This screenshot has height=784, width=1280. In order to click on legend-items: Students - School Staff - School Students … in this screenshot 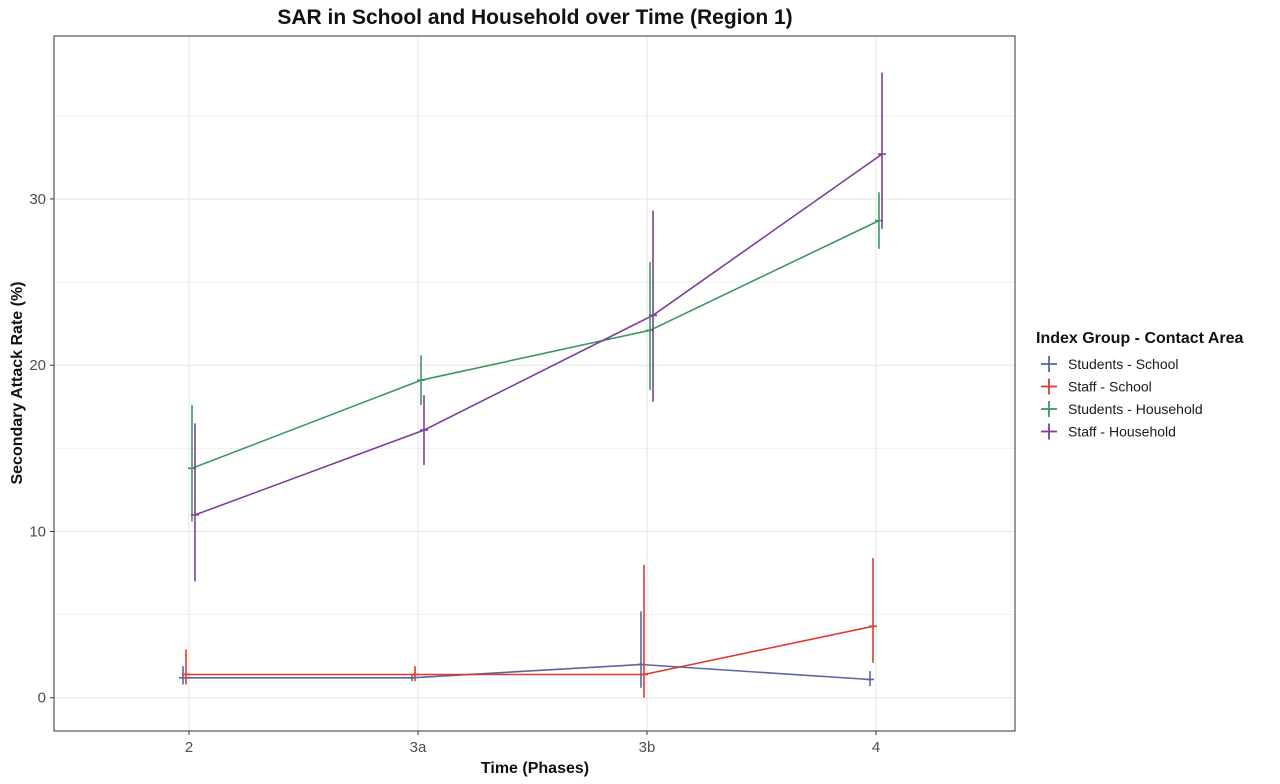, I will do `click(1122, 398)`.